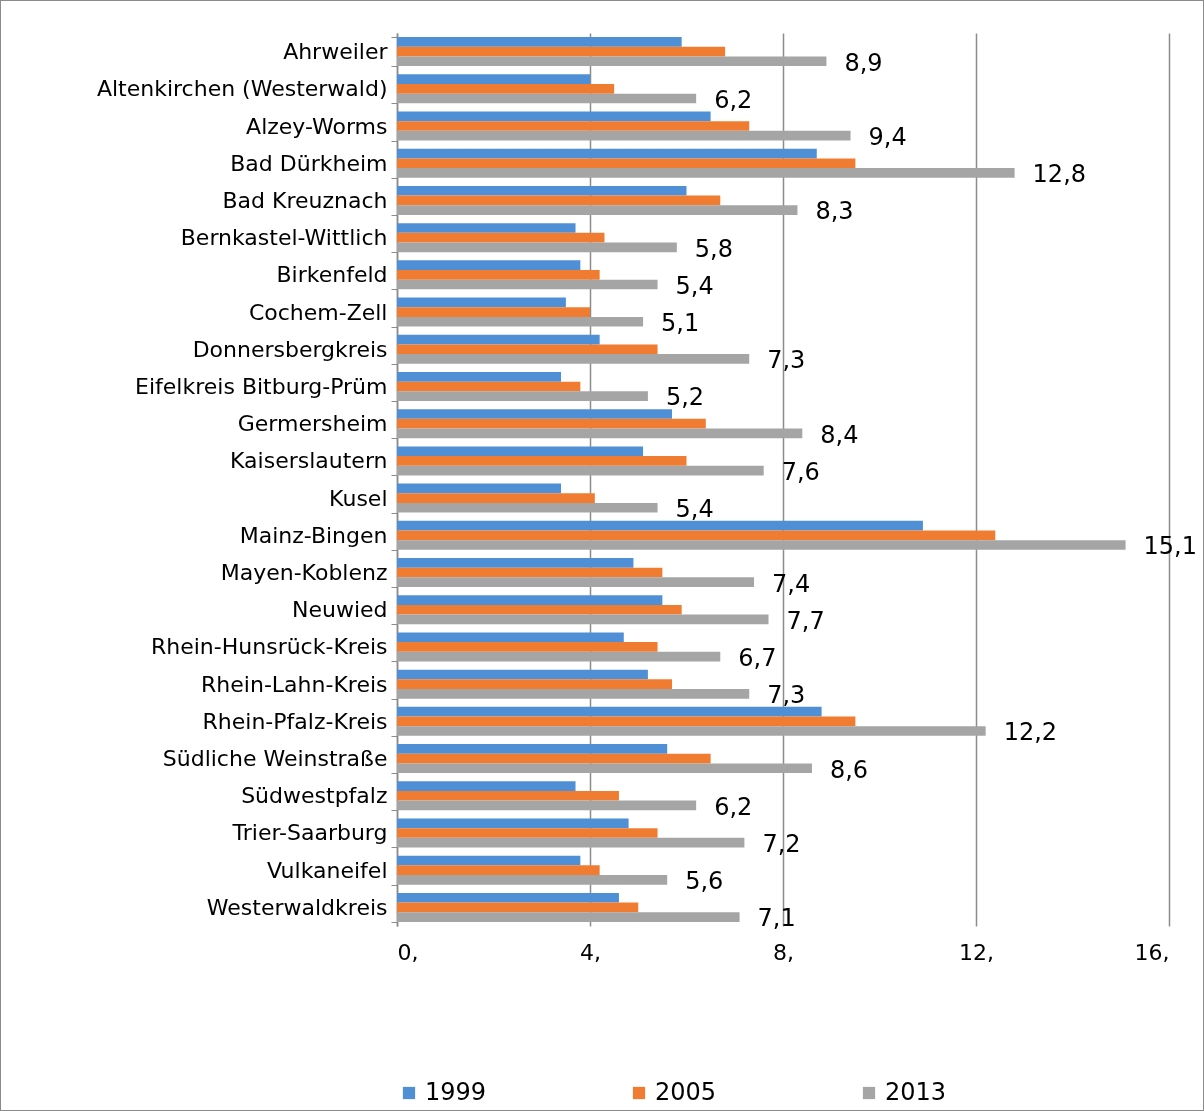  I want to click on legend-label: 2005, so click(686, 1092).